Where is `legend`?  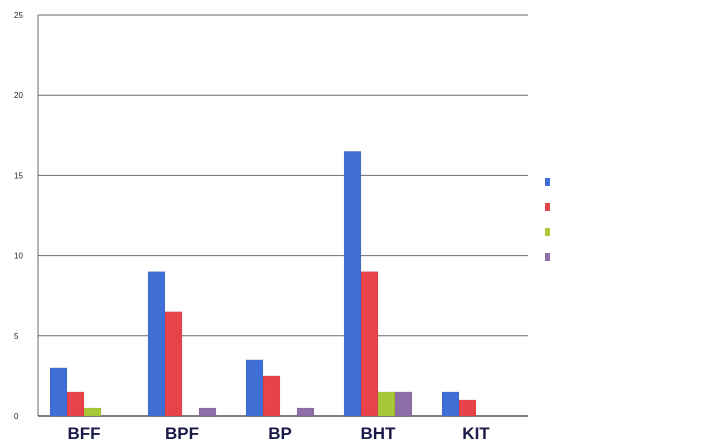
legend is located at coordinates (547, 219).